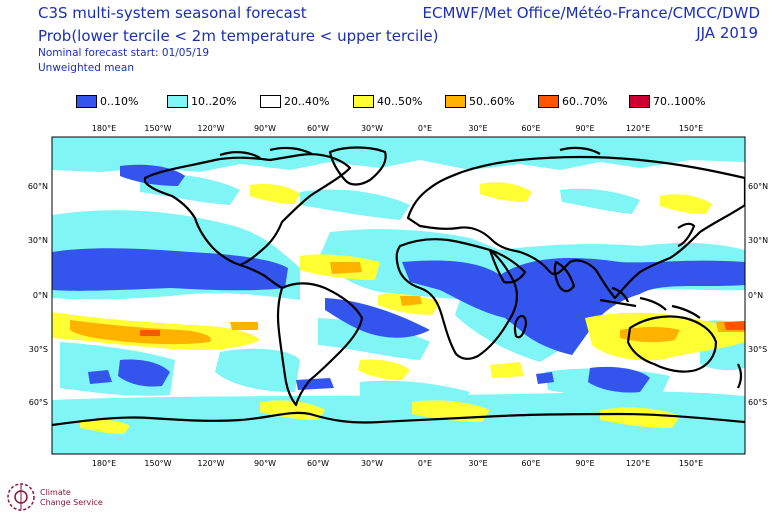 The width and height of the screenshot is (772, 521). Describe the element at coordinates (679, 101) in the screenshot. I see `legend-label: 70..100%` at that location.